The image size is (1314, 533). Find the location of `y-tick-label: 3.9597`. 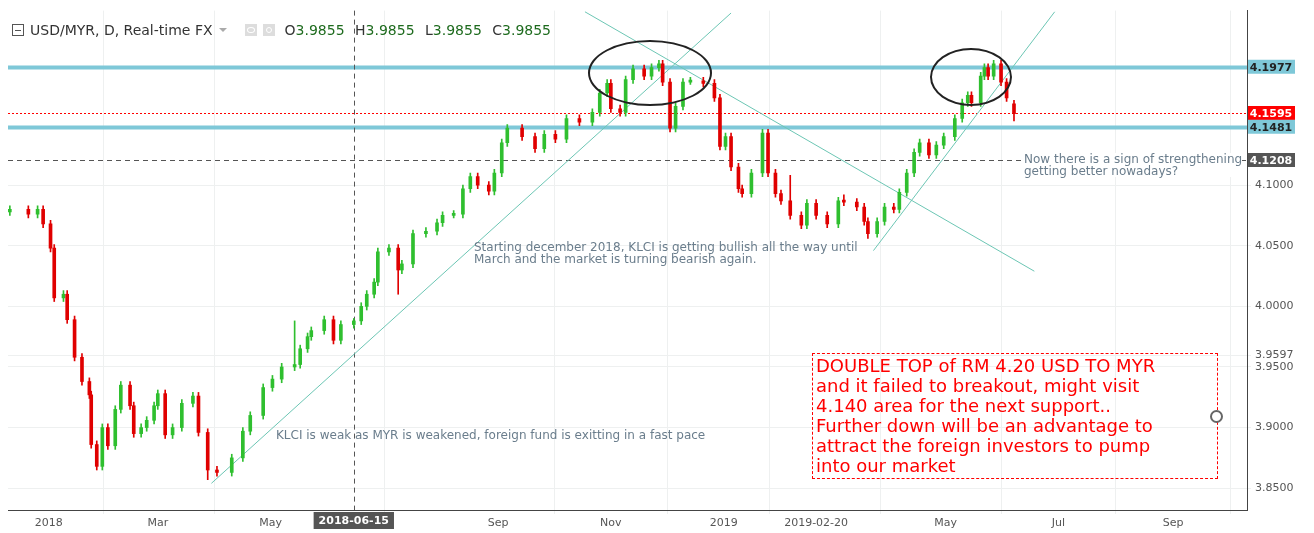

y-tick-label: 3.9597 is located at coordinates (1274, 355).